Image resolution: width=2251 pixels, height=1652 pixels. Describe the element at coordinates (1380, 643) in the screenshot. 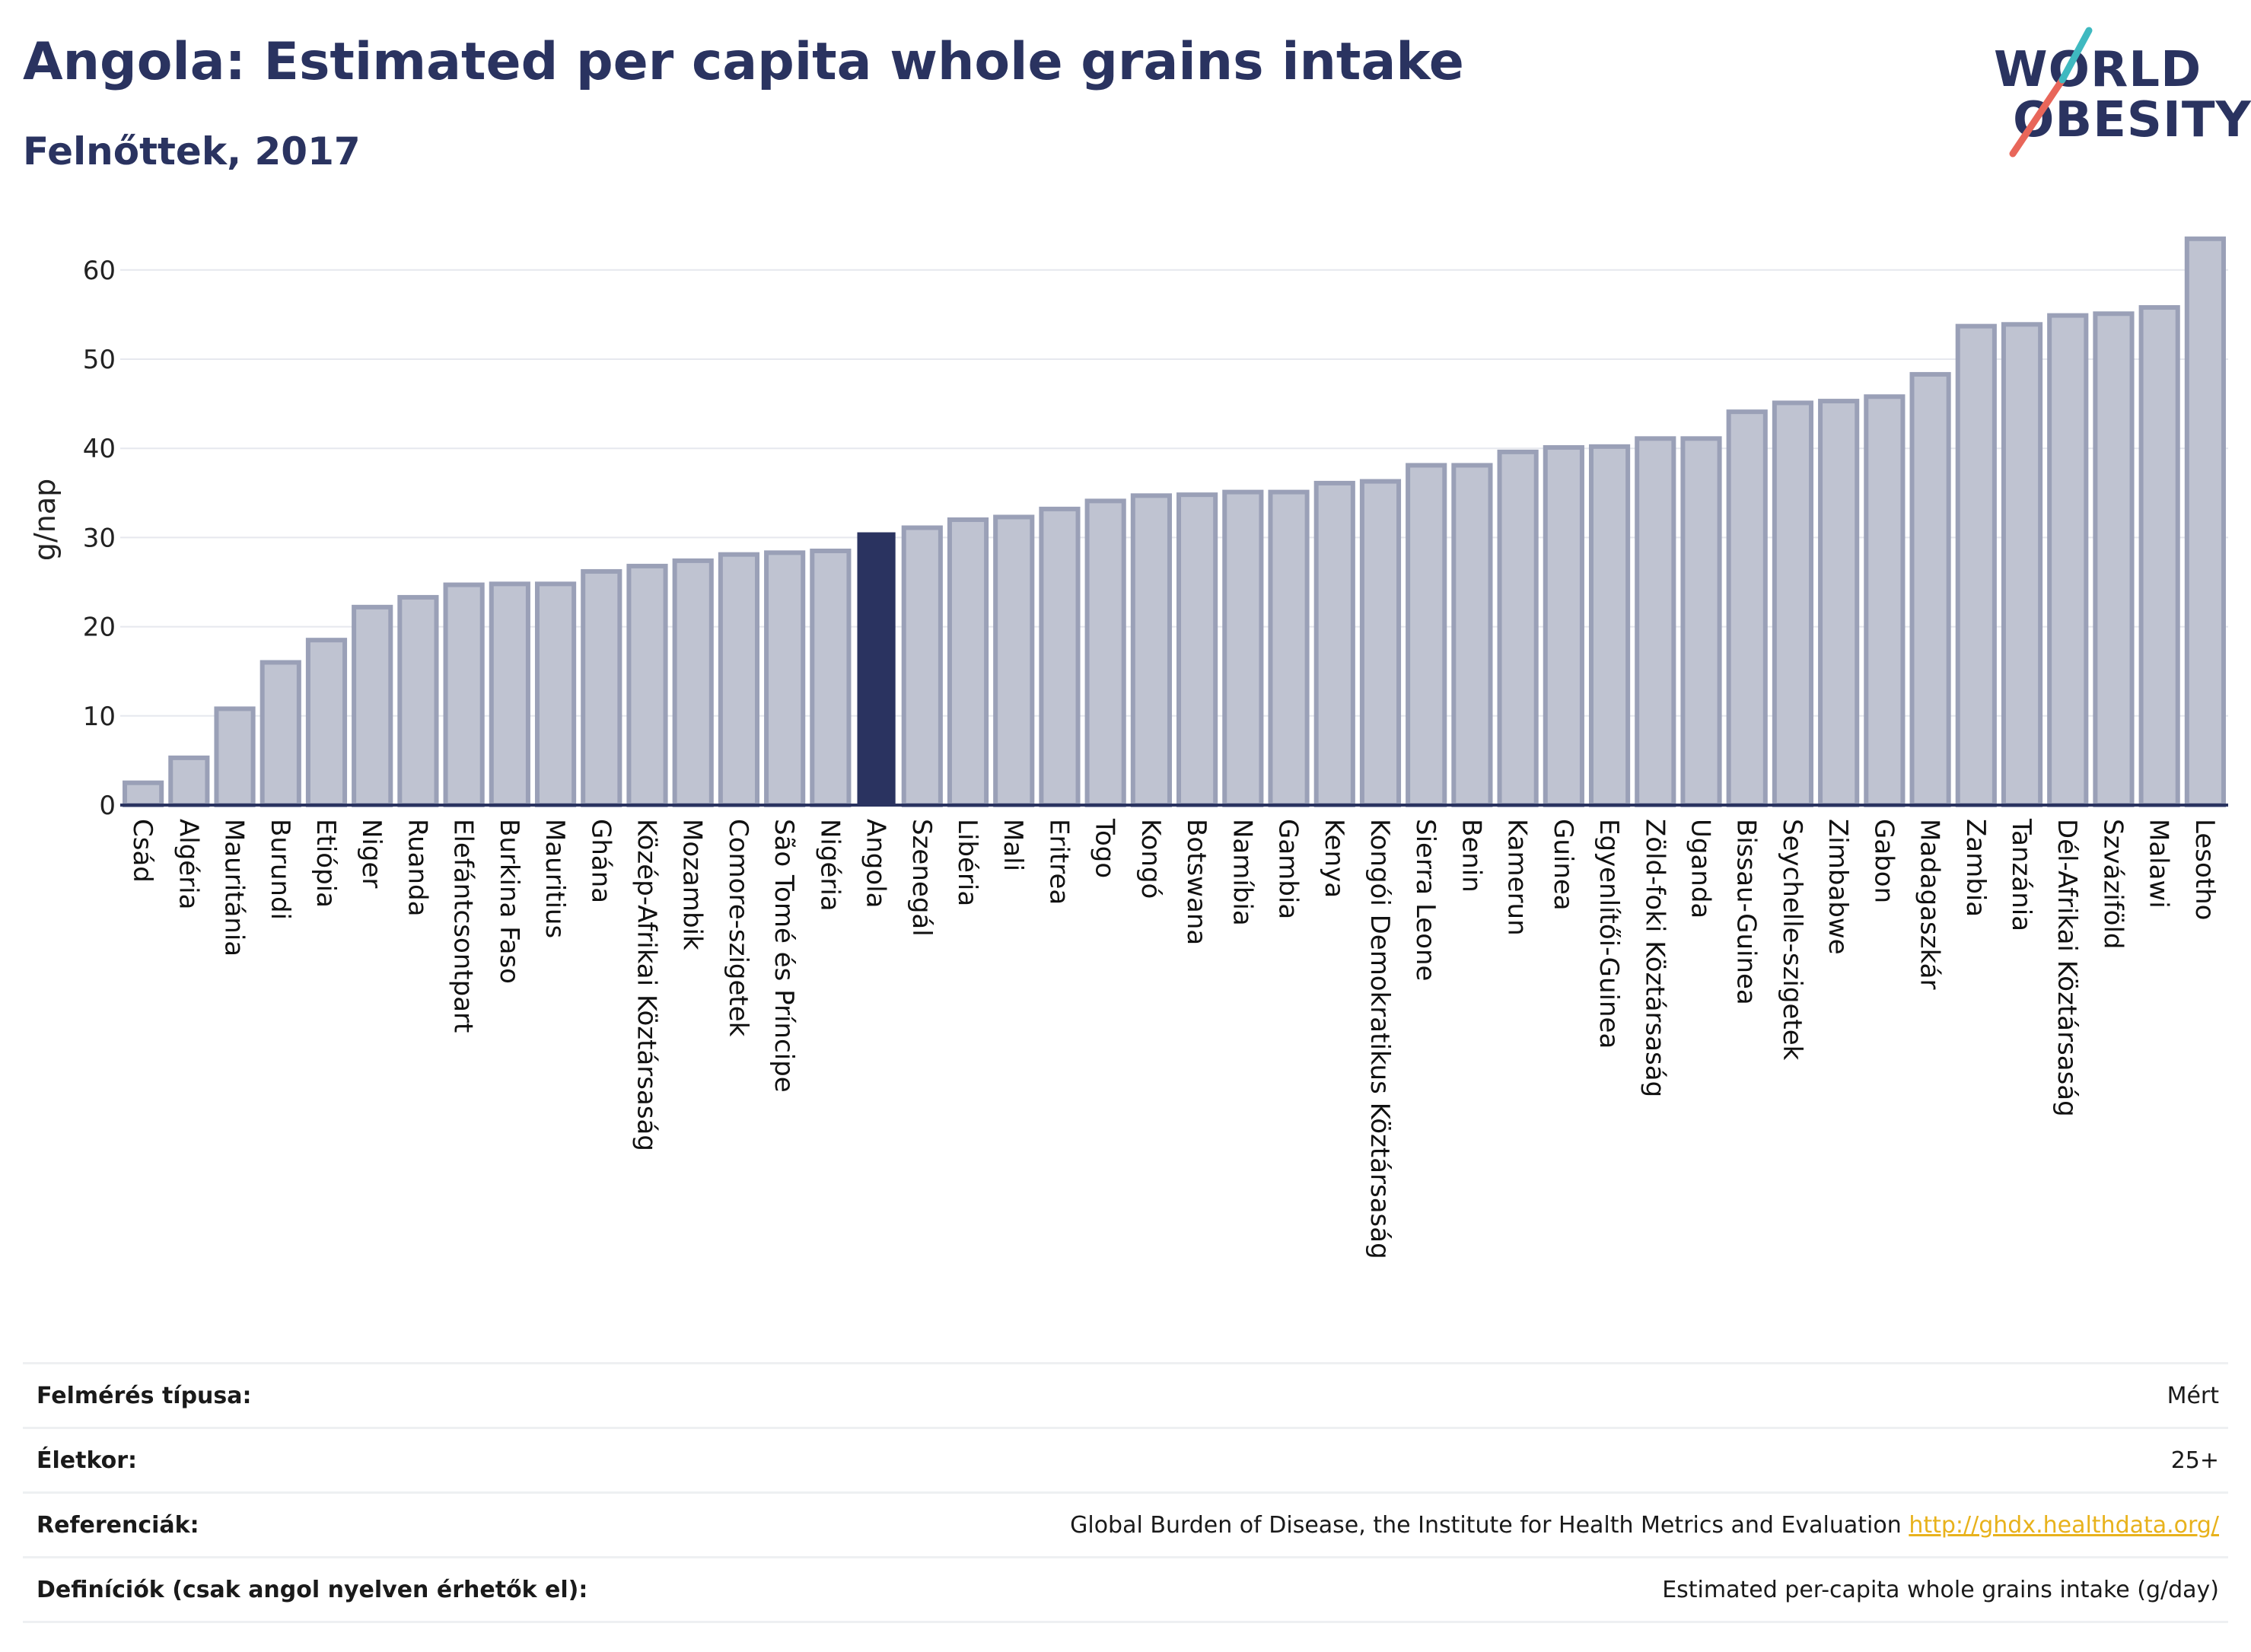

I see `bar-kong-i-demokratikus-k-zt-rsas-g` at that location.